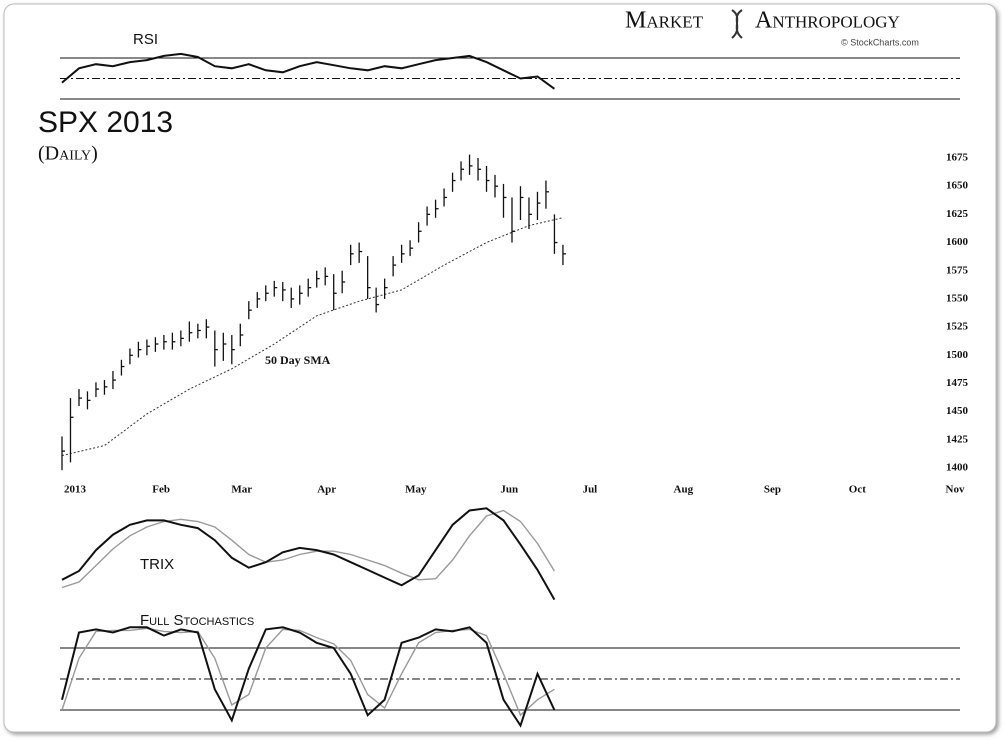 The image size is (1004, 740). I want to click on y-tick-label: 1575, so click(957, 270).